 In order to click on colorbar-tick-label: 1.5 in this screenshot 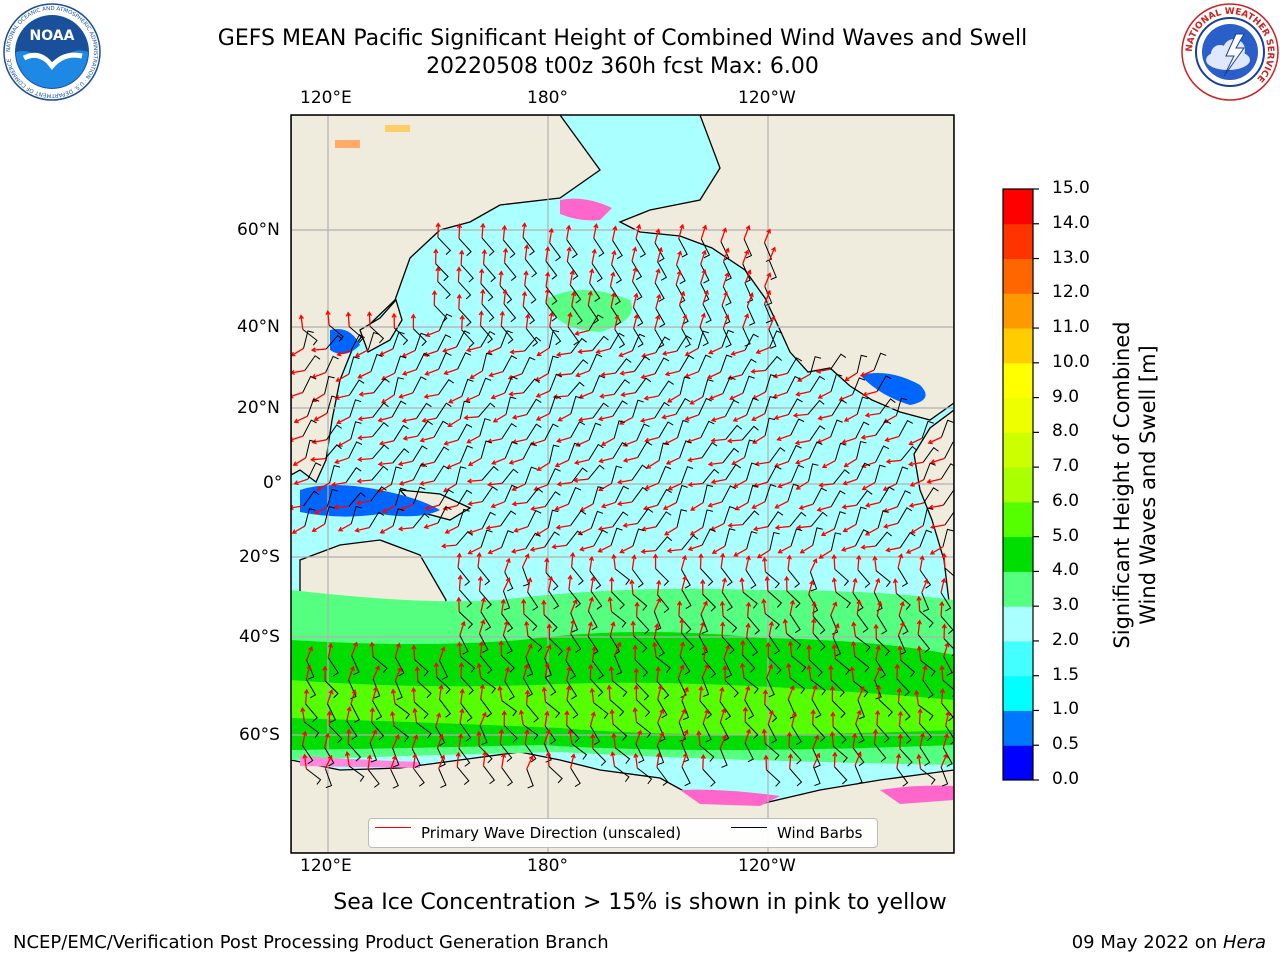, I will do `click(1066, 674)`.